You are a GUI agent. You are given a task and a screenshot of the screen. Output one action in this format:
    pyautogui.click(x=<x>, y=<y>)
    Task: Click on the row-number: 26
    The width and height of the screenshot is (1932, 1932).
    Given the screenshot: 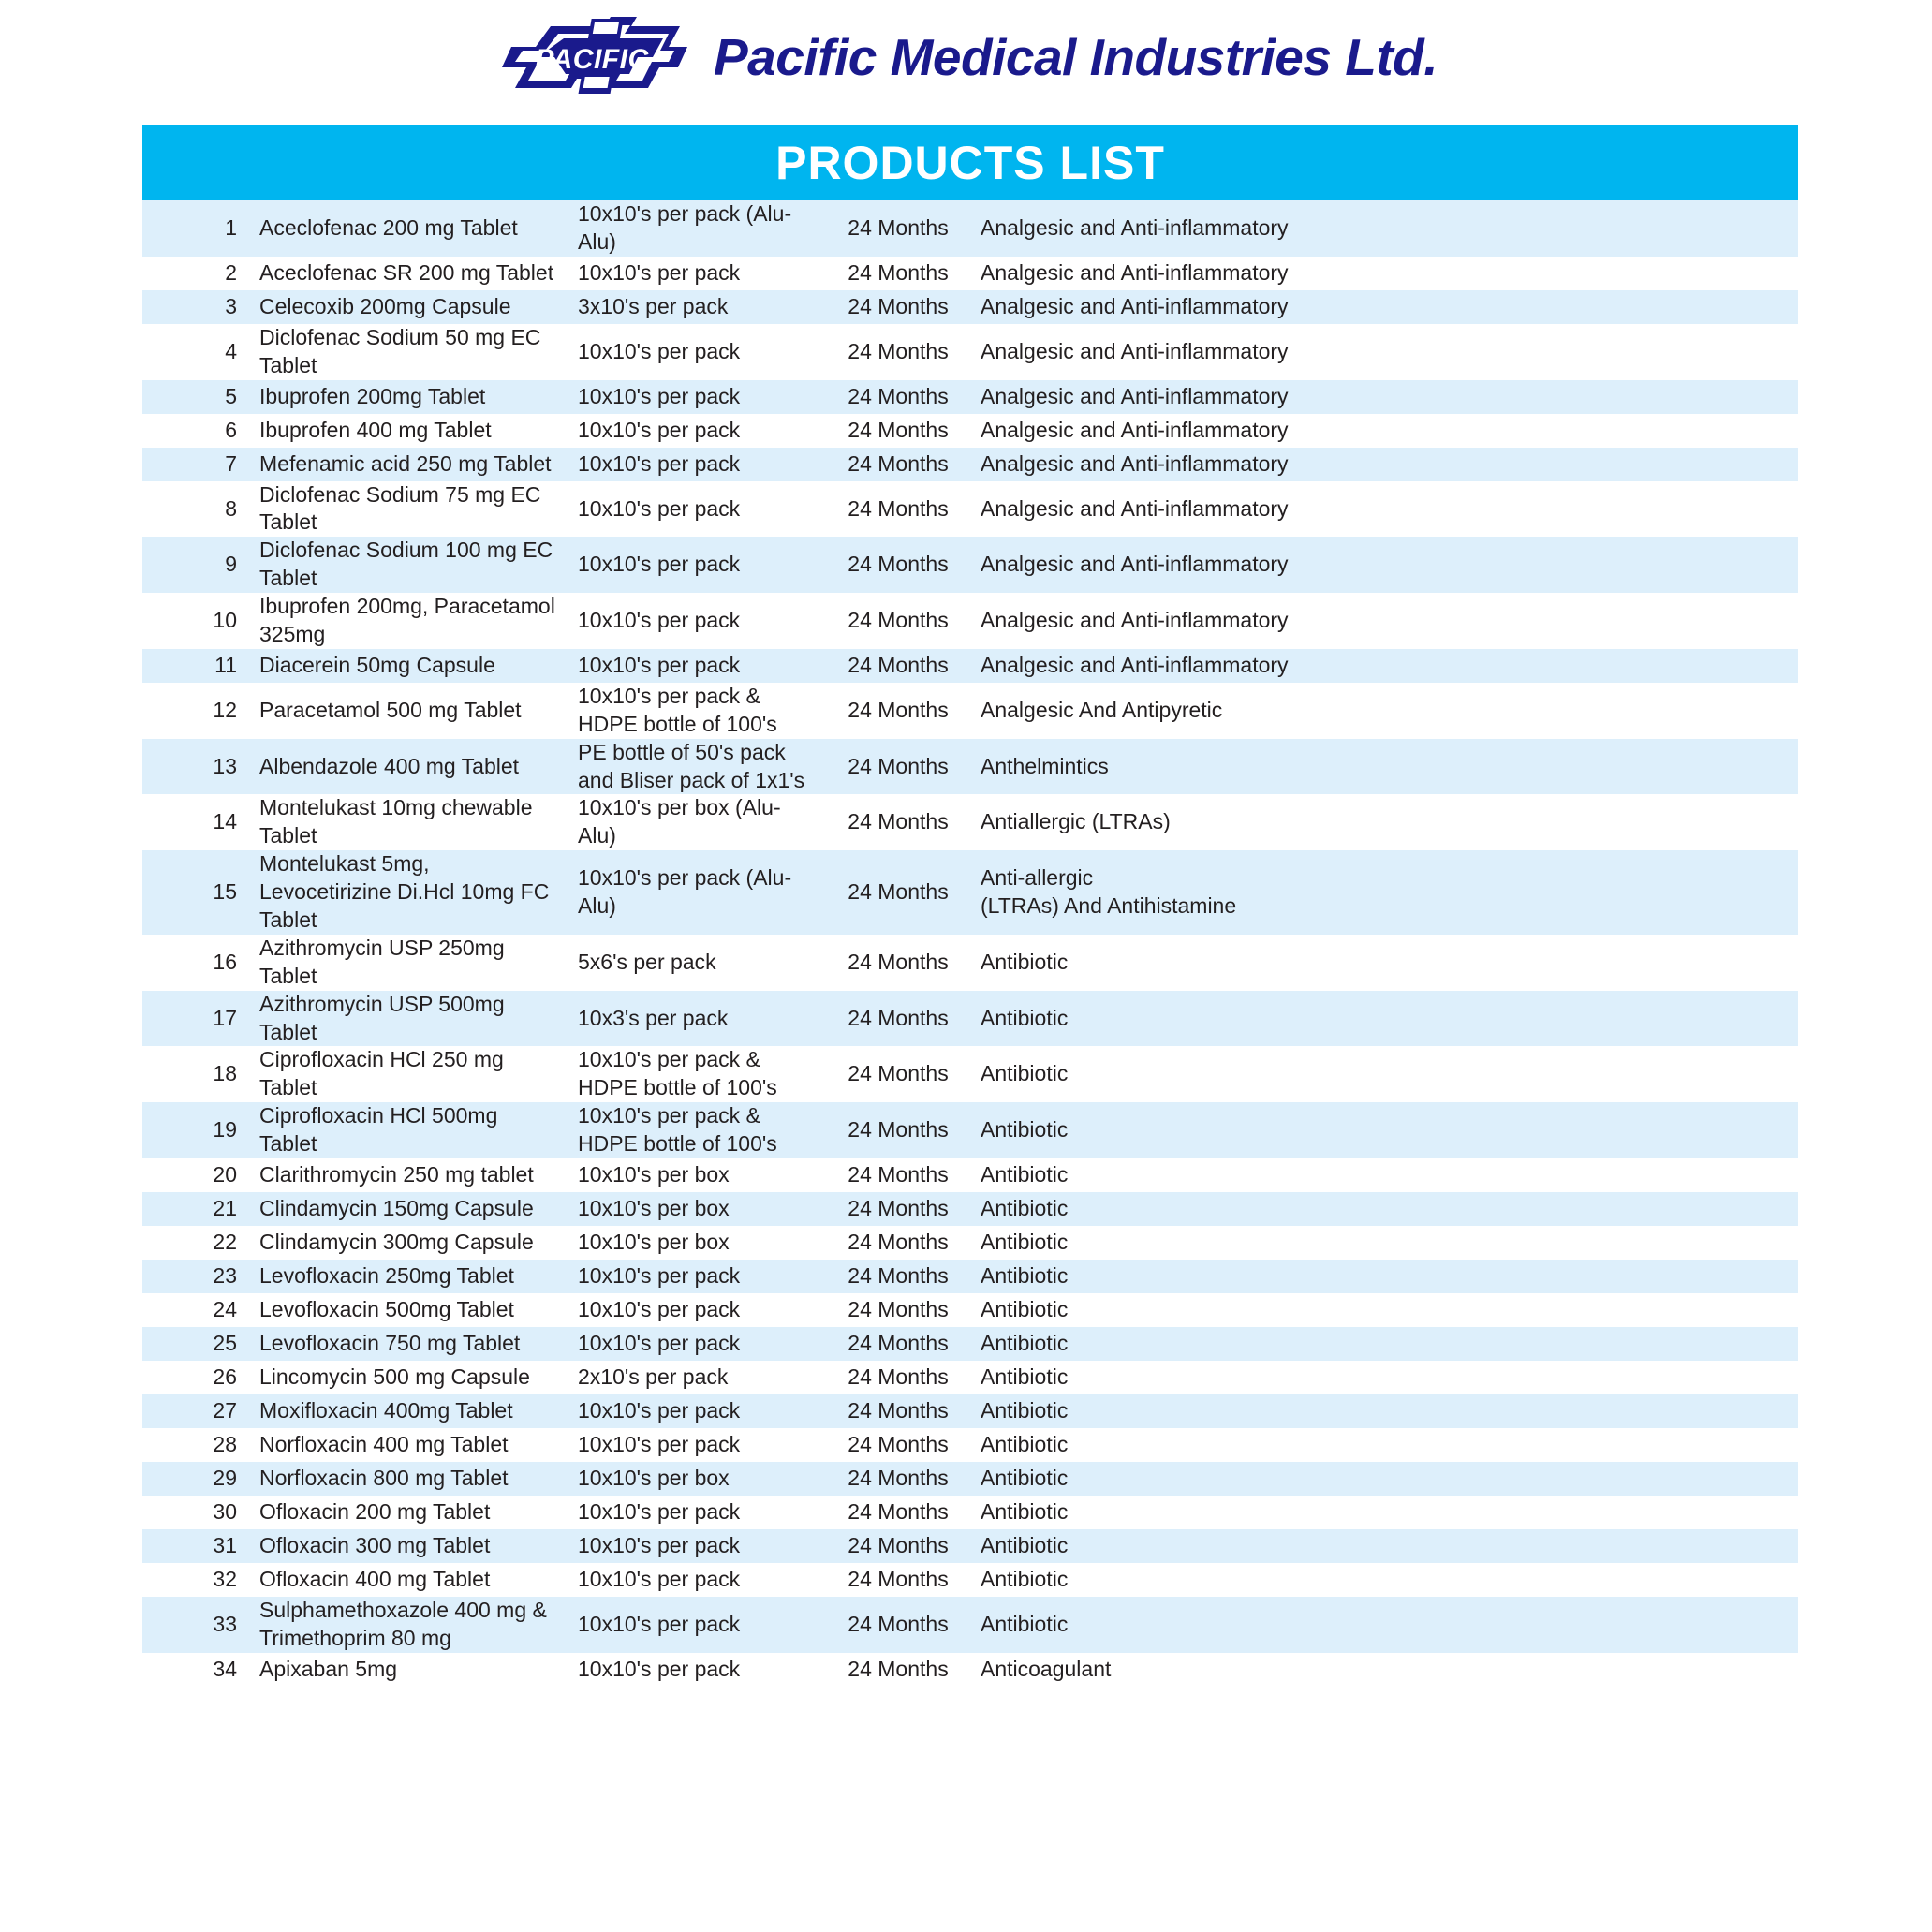 What is the action you would take?
    pyautogui.click(x=195, y=1378)
    